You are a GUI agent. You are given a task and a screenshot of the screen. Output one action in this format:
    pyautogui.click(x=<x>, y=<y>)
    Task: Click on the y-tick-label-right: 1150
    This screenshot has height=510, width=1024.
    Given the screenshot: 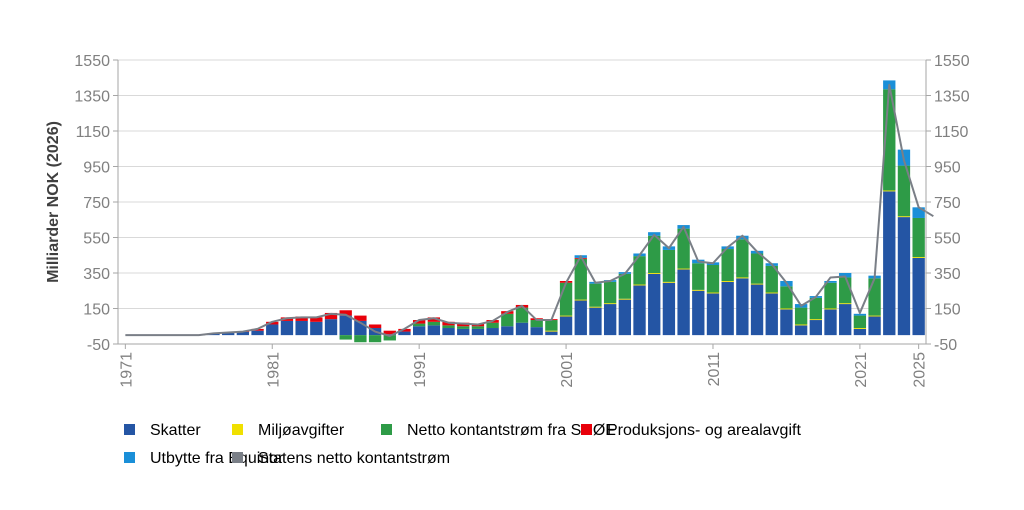 What is the action you would take?
    pyautogui.click(x=951, y=132)
    